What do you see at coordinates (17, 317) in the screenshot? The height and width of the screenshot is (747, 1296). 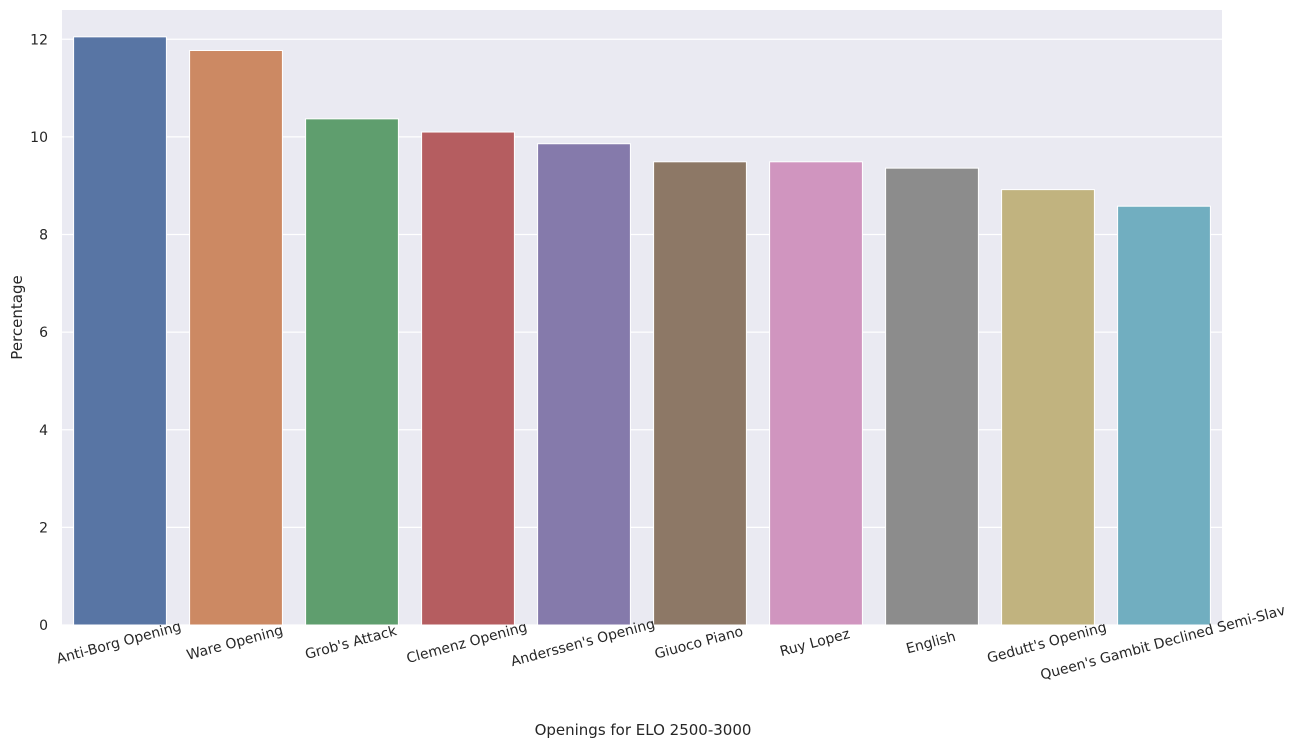 I see `y-axis-label: Percentage` at bounding box center [17, 317].